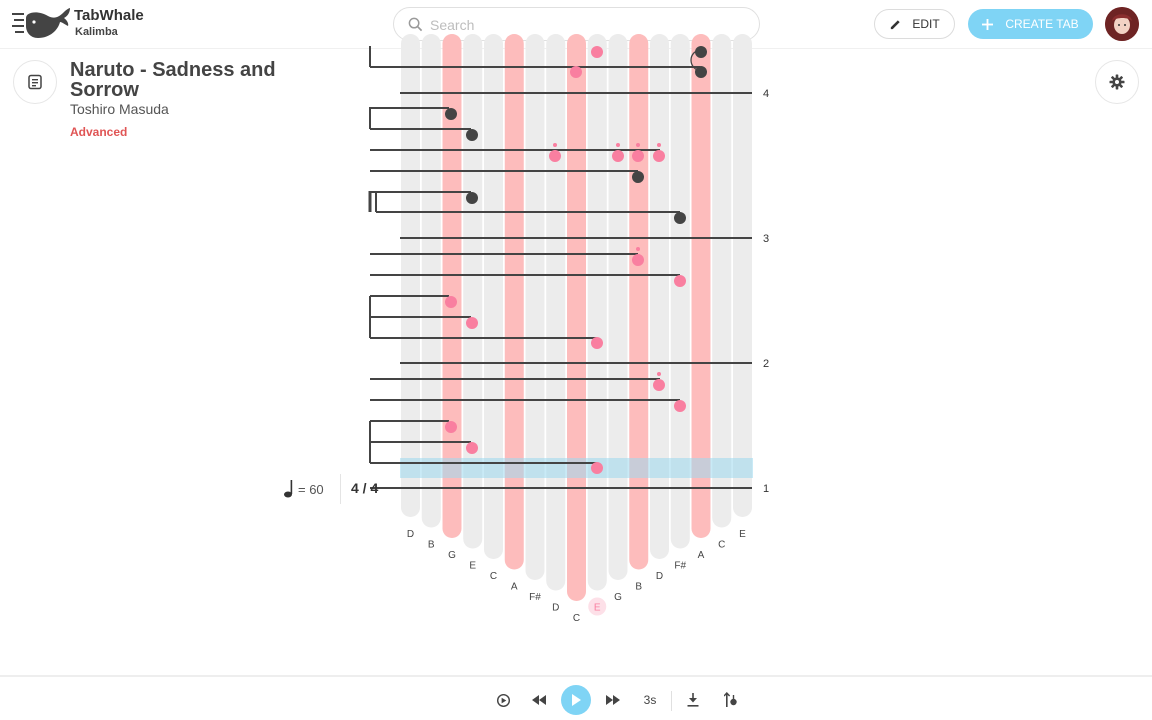 The height and width of the screenshot is (720, 1152). I want to click on song-artist: Toshiro Masuda, so click(119, 109).